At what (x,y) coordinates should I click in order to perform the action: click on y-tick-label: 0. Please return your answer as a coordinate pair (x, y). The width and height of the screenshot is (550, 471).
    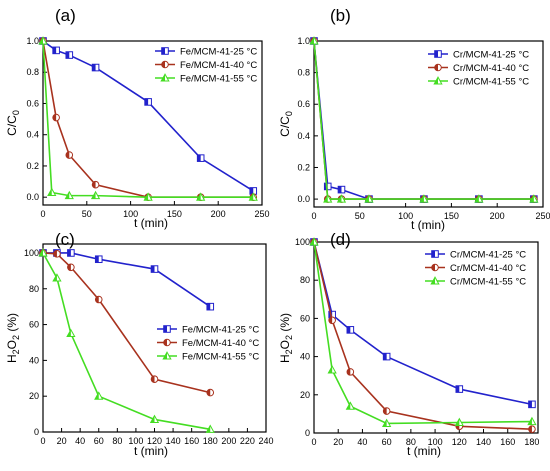
    Looking at the image, I should click on (307, 433).